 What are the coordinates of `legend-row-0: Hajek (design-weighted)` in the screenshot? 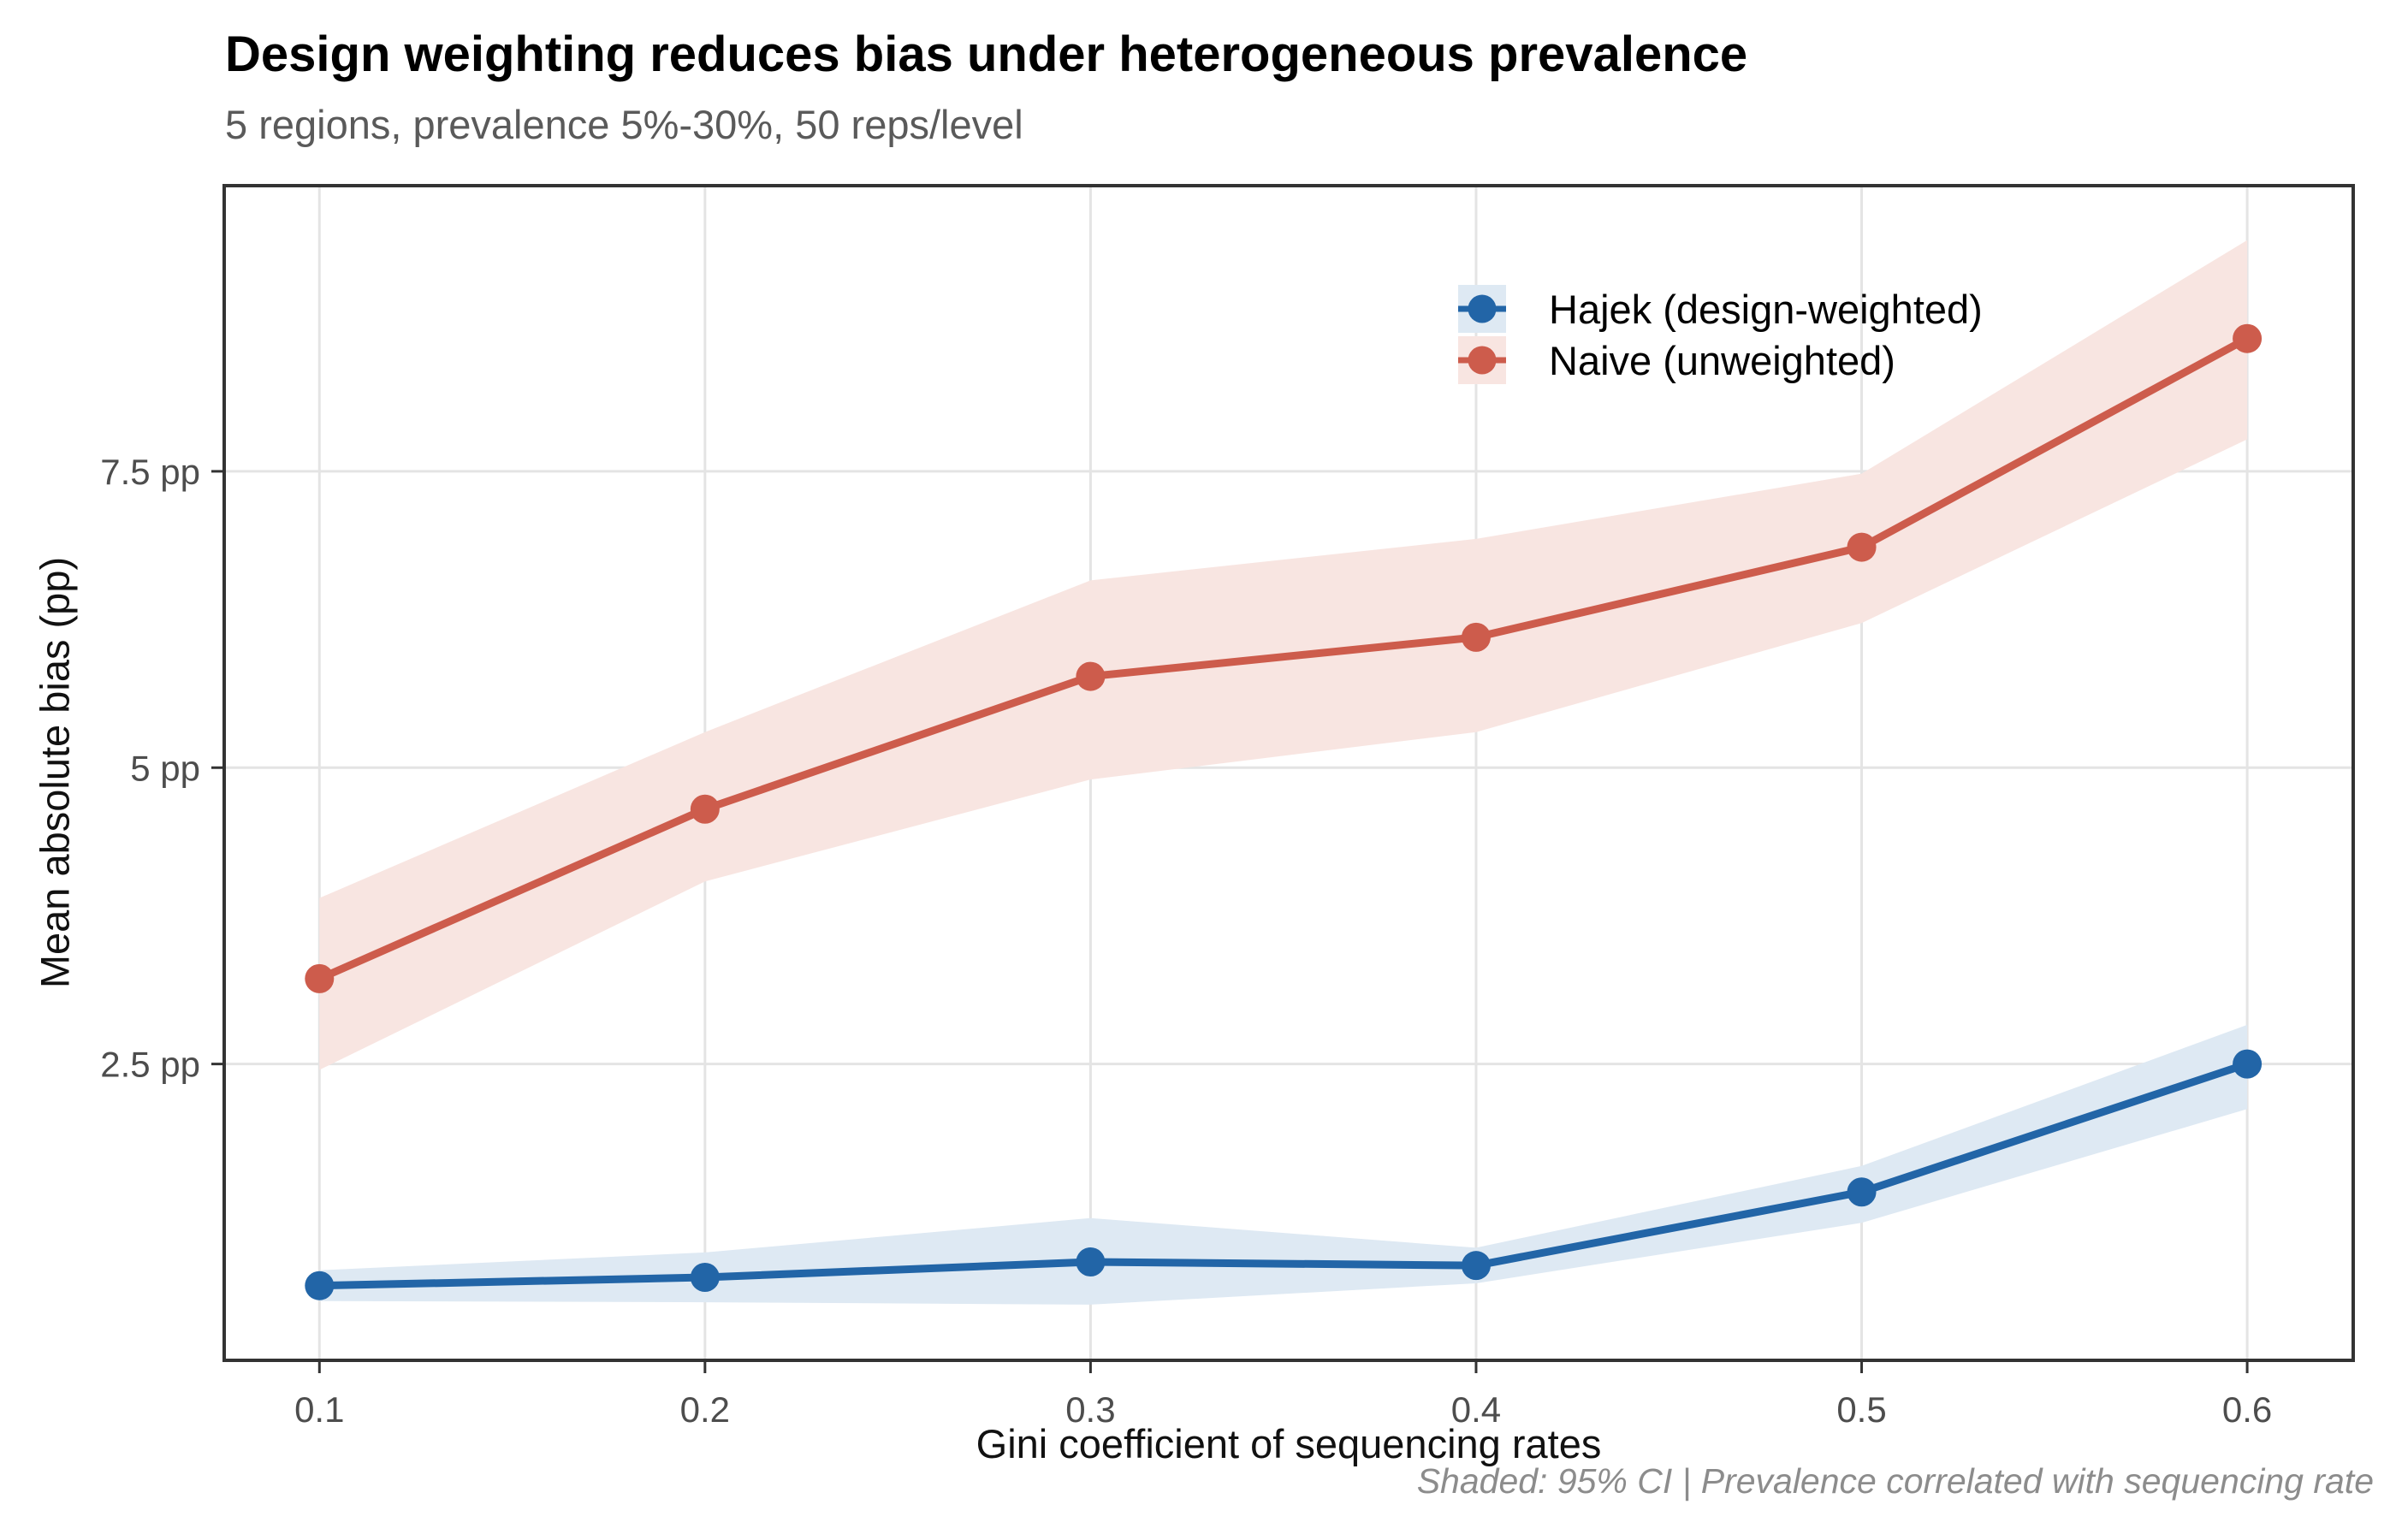 It's located at (1720, 309).